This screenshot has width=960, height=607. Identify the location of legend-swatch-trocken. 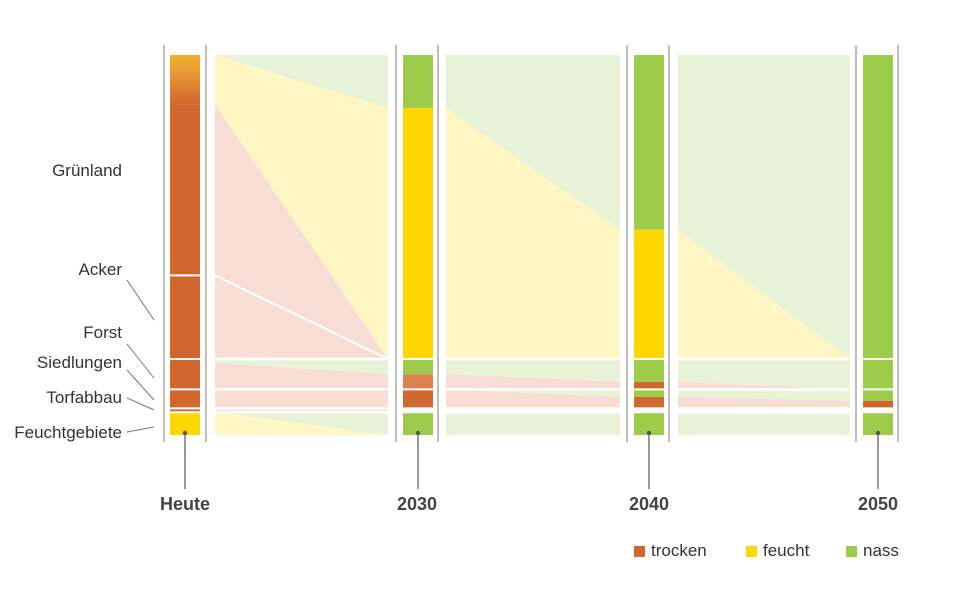
(639, 551).